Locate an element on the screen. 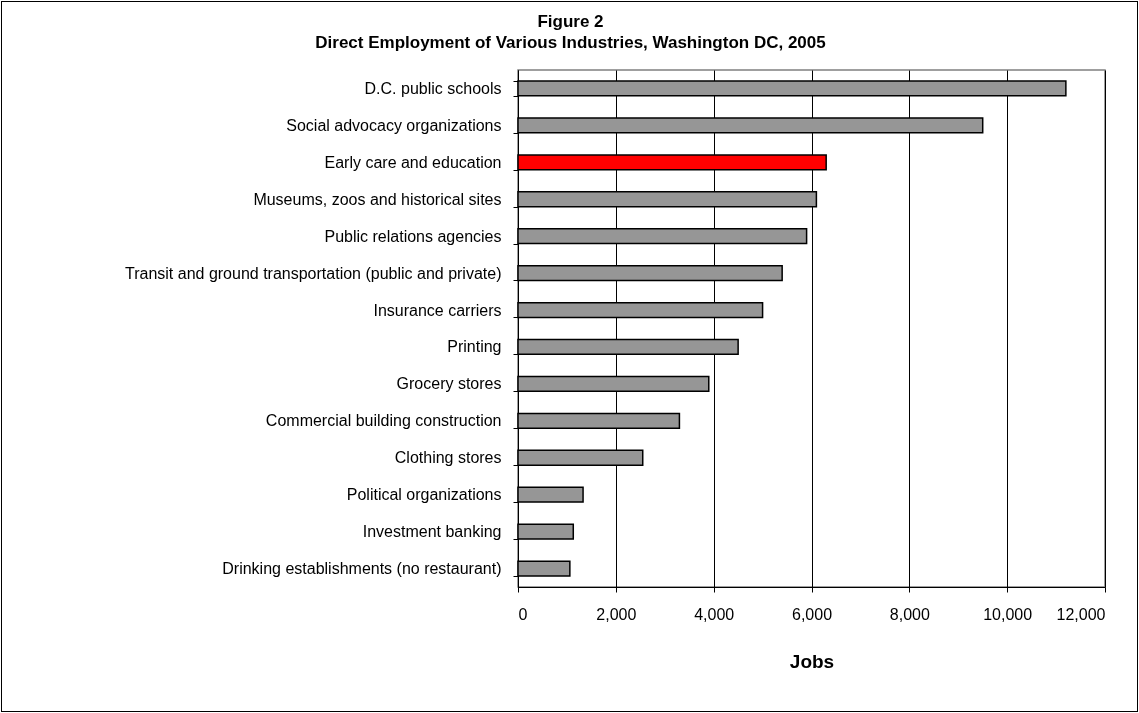 The height and width of the screenshot is (713, 1139). chart-title: Figure 2 is located at coordinates (570, 21).